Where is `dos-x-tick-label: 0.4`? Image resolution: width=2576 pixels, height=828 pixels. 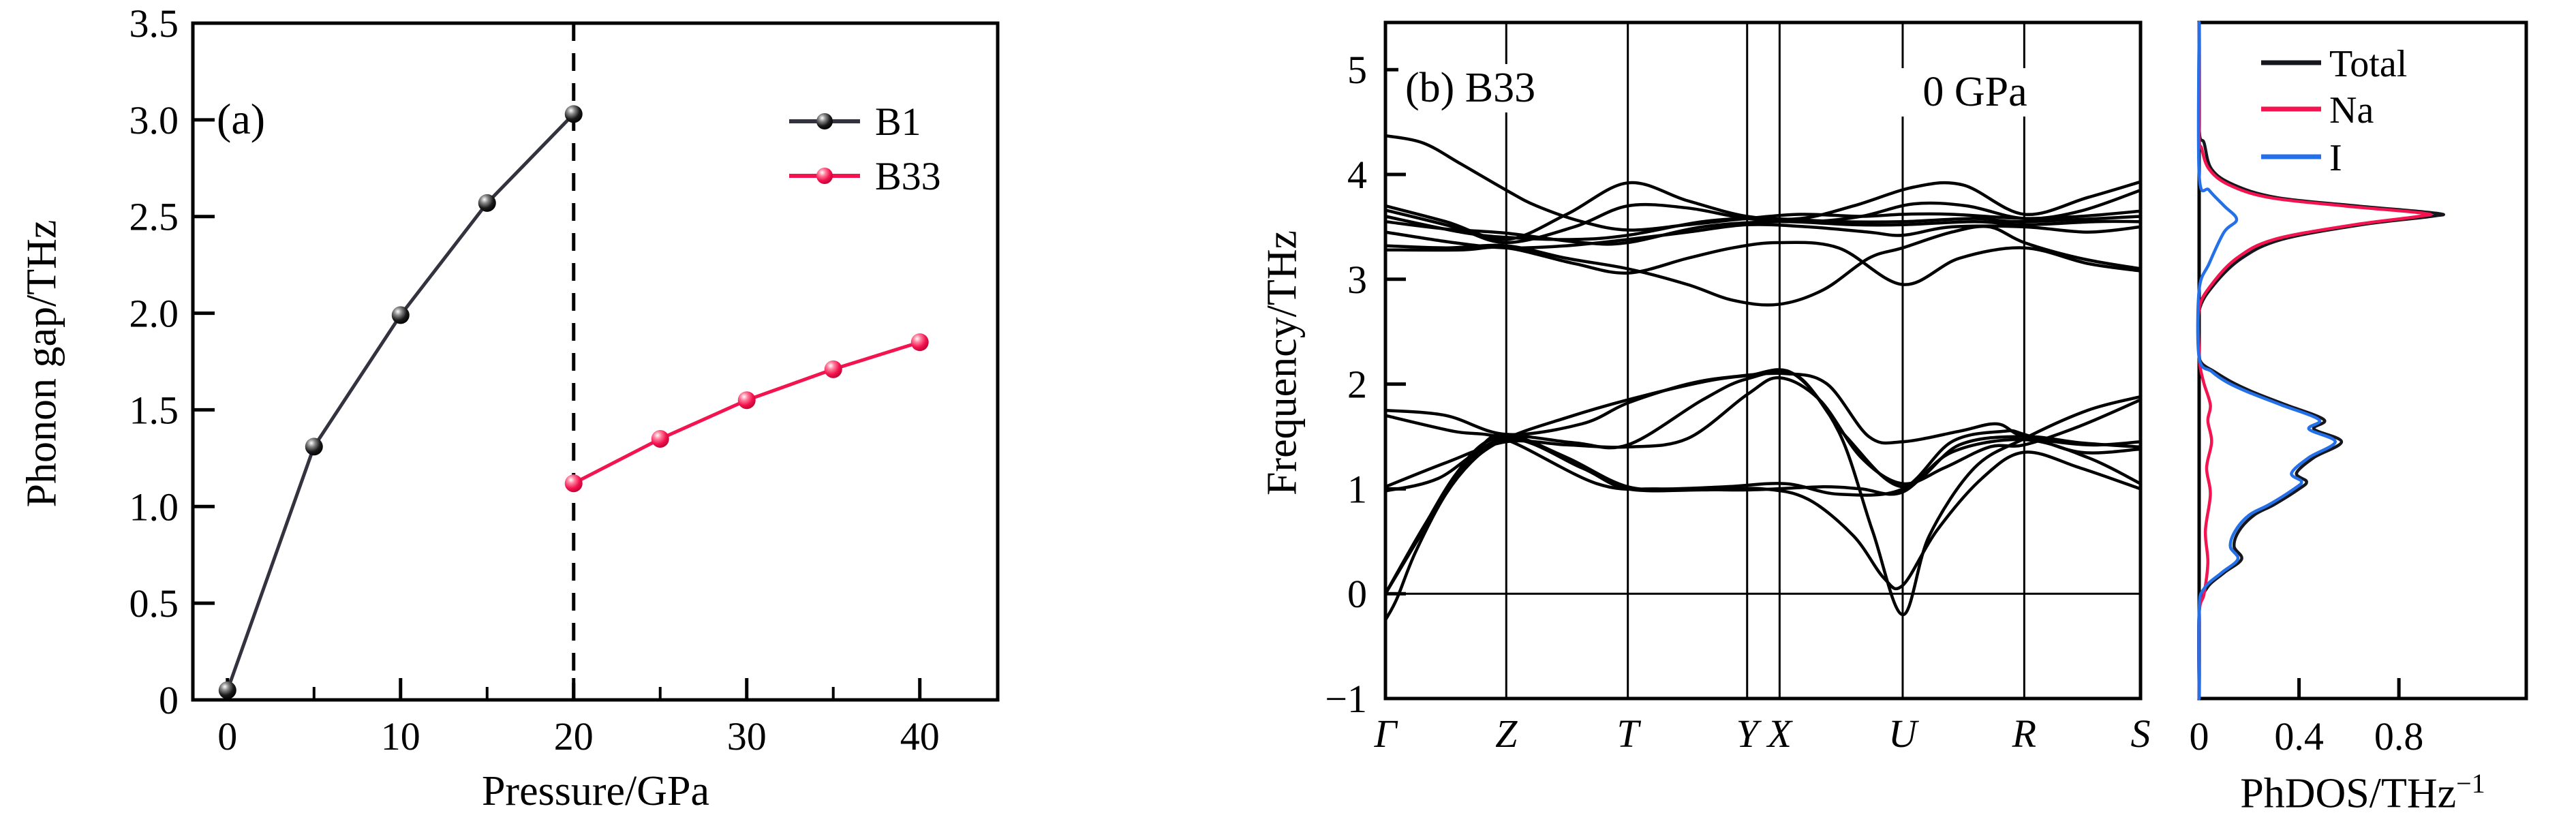 dos-x-tick-label: 0.4 is located at coordinates (2299, 736).